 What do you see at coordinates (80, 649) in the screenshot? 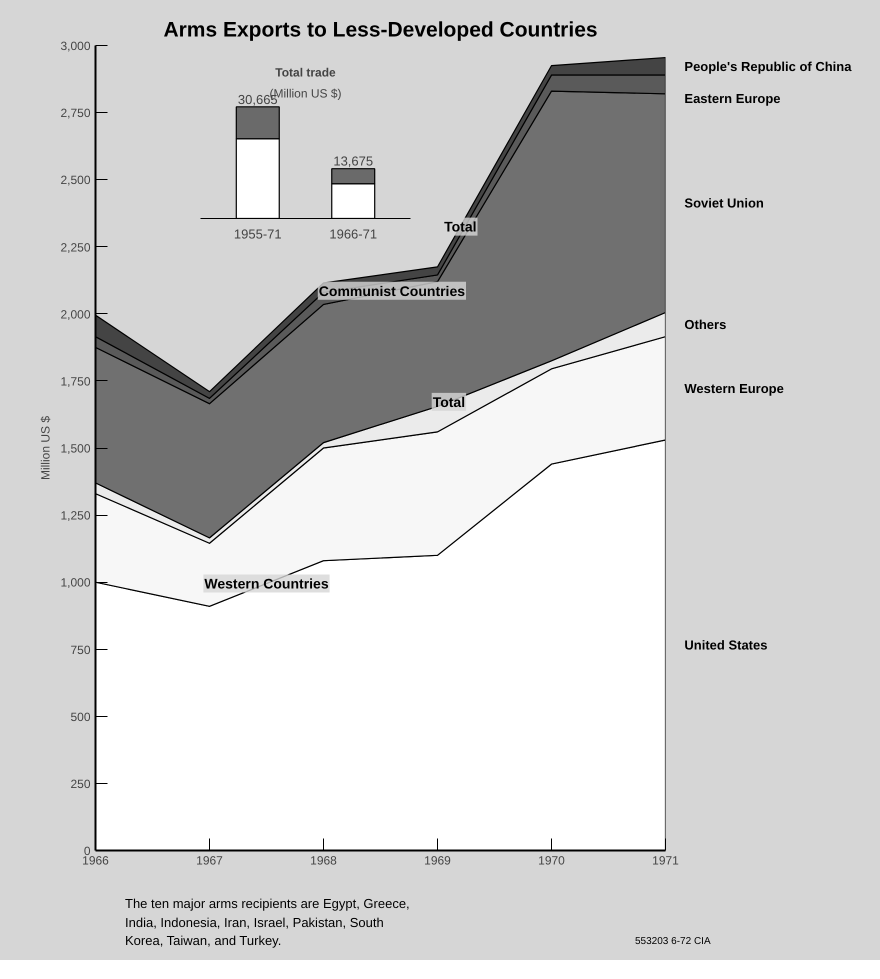
I see `y-tick-label: 750` at bounding box center [80, 649].